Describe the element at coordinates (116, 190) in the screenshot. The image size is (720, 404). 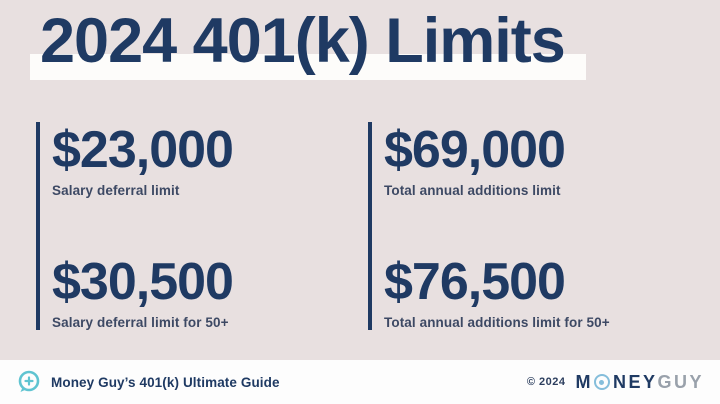
I see `stat-label: Salary deferral limit` at that location.